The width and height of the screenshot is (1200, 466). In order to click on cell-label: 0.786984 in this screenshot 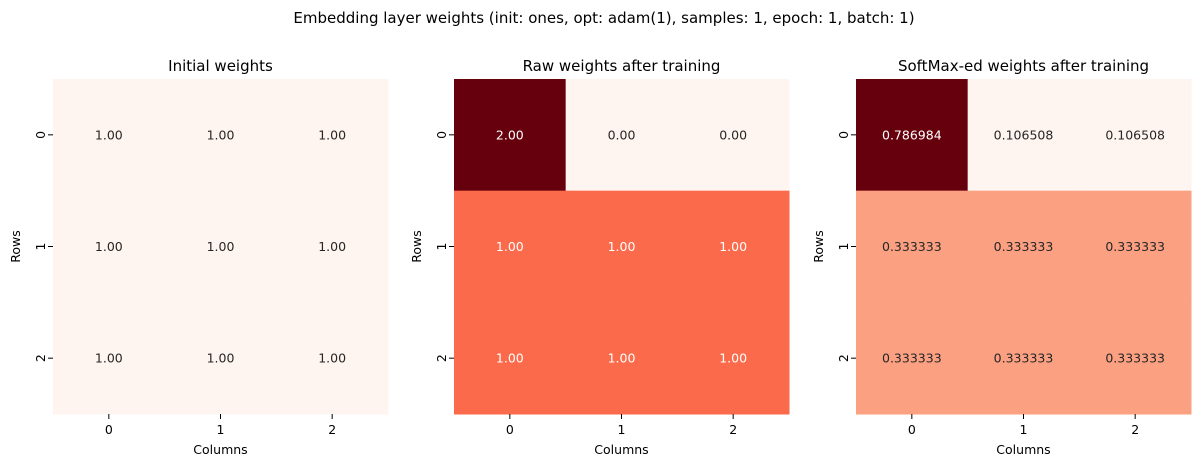, I will do `click(912, 134)`.